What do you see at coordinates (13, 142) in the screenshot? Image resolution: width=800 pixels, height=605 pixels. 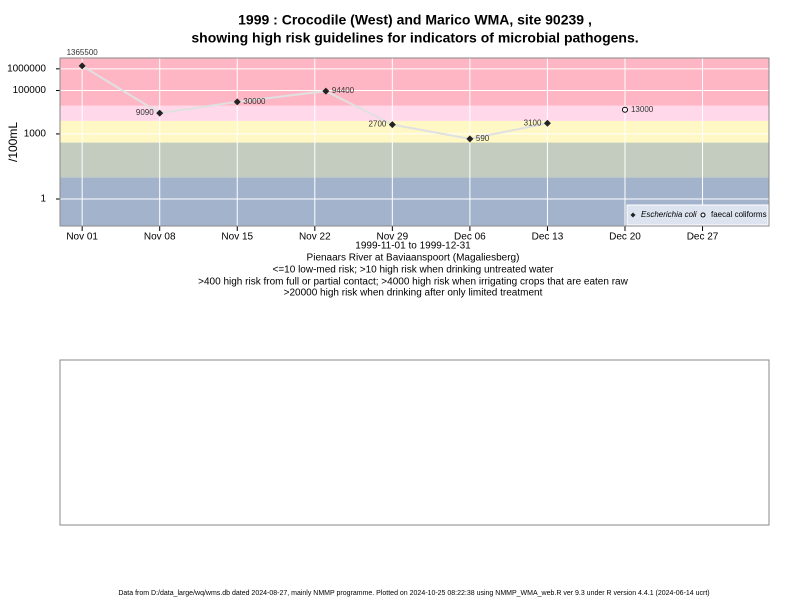 I see `y-axis-label: /100mL` at bounding box center [13, 142].